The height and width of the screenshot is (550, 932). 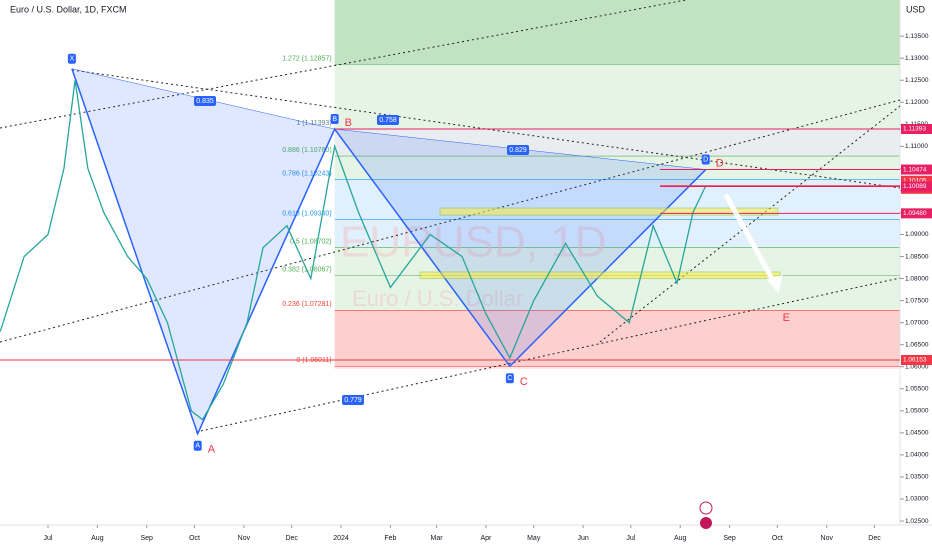 I want to click on point-label: D, so click(x=705, y=159).